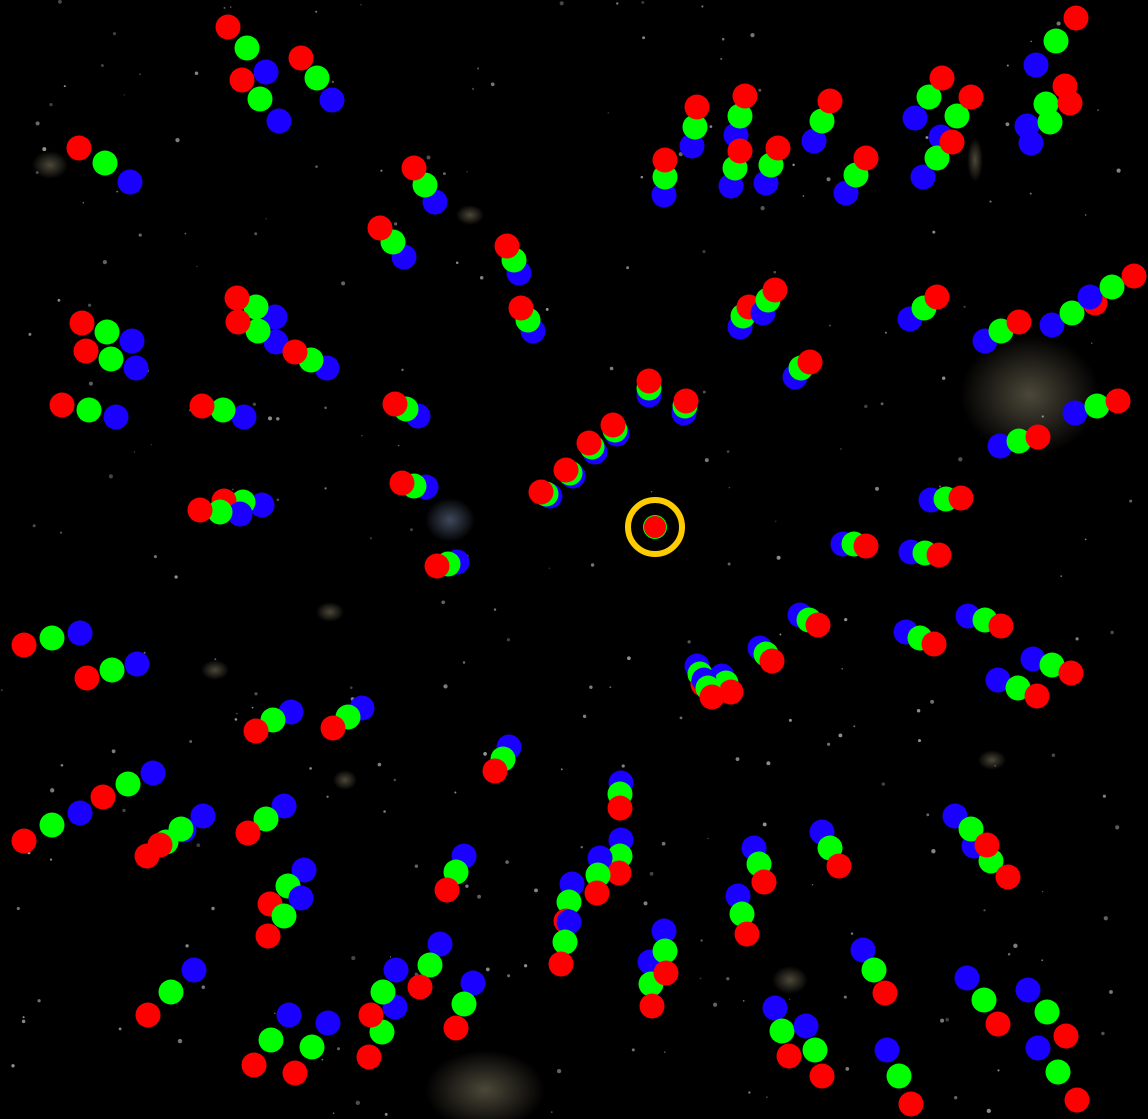  What do you see at coordinates (215, 670) in the screenshot?
I see `galaxy` at bounding box center [215, 670].